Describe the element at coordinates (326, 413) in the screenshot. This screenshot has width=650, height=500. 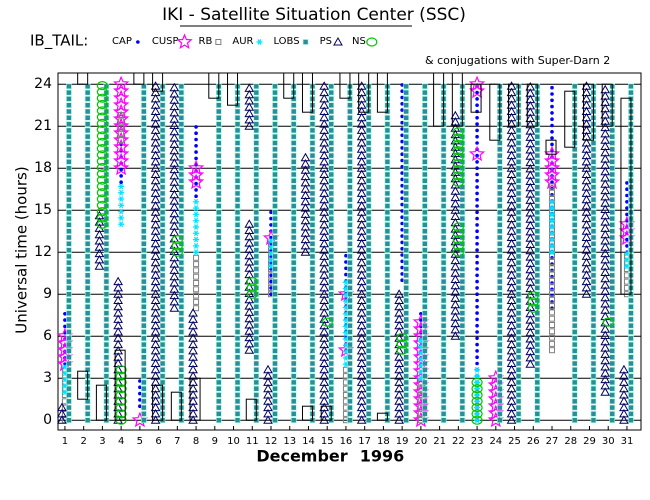
I see `conjugation-box` at that location.